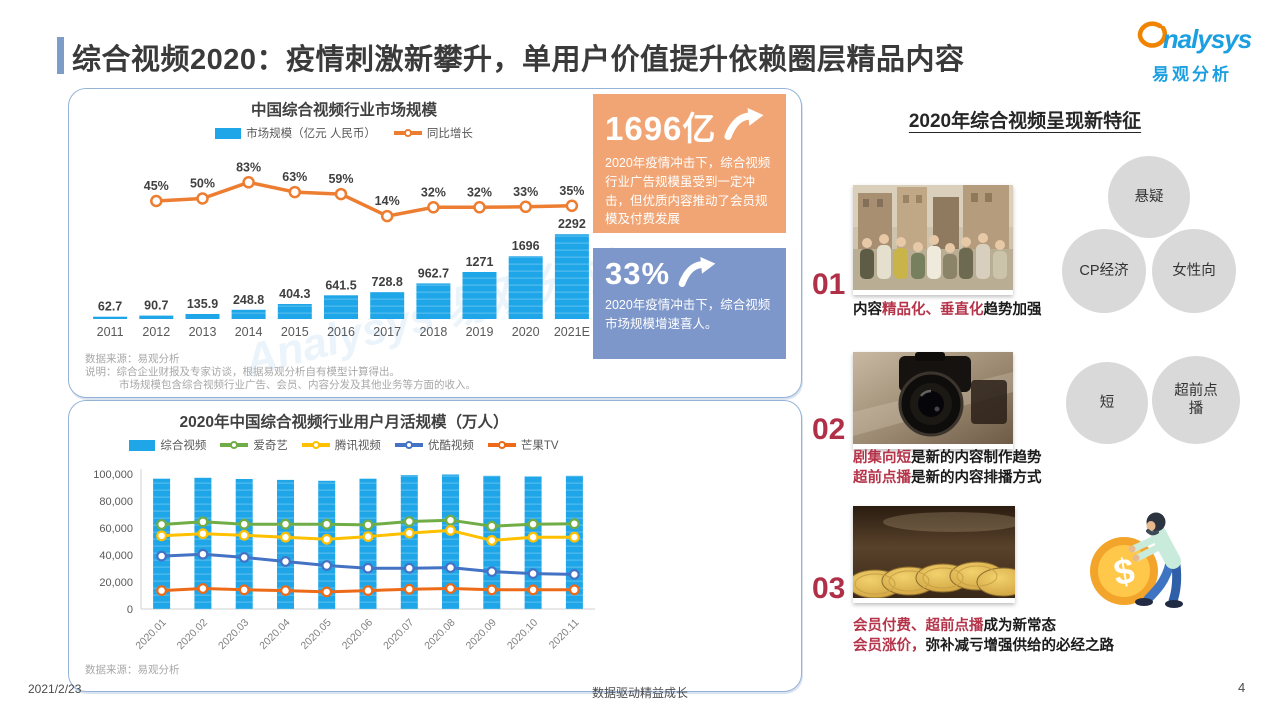  Describe the element at coordinates (639, 693) in the screenshot. I see `footer-slogan: 数据驱动精益成长` at that location.